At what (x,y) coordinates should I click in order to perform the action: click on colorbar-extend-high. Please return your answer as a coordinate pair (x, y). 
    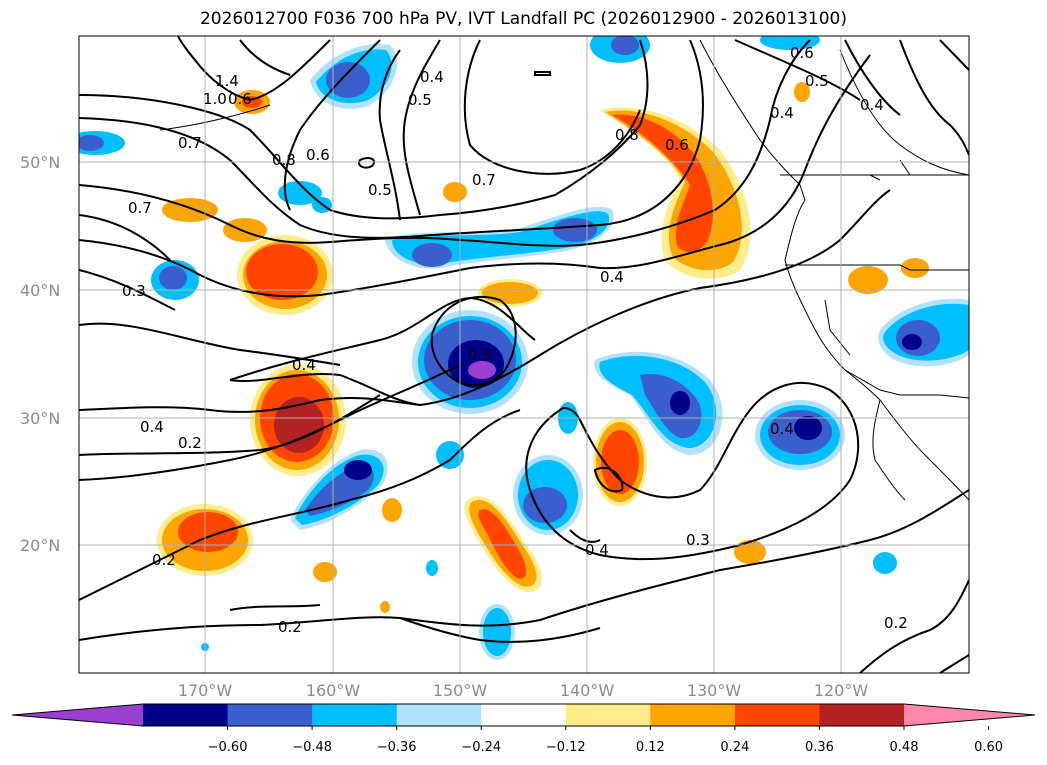
    Looking at the image, I should click on (969, 715).